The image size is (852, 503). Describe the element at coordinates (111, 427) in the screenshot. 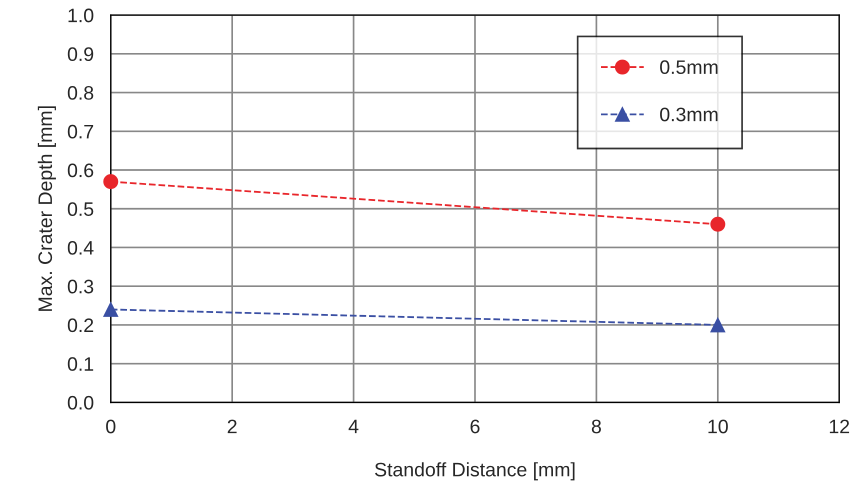

I see `x-tick-label: 0` at that location.